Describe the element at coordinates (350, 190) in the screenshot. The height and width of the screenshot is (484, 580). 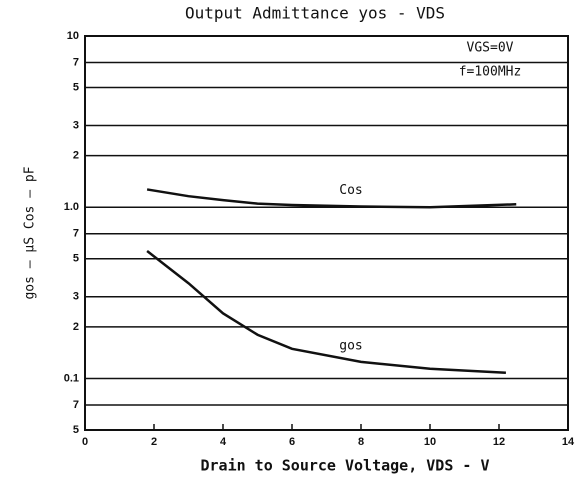
I see `series-label: Cos` at that location.